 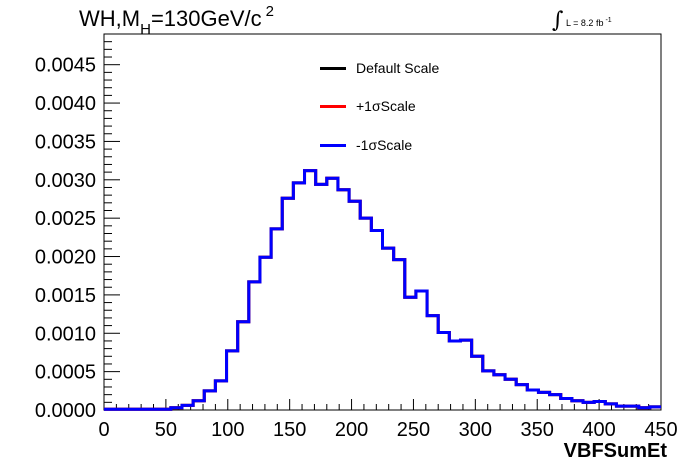 I want to click on x-tick-label: 350, so click(x=537, y=430).